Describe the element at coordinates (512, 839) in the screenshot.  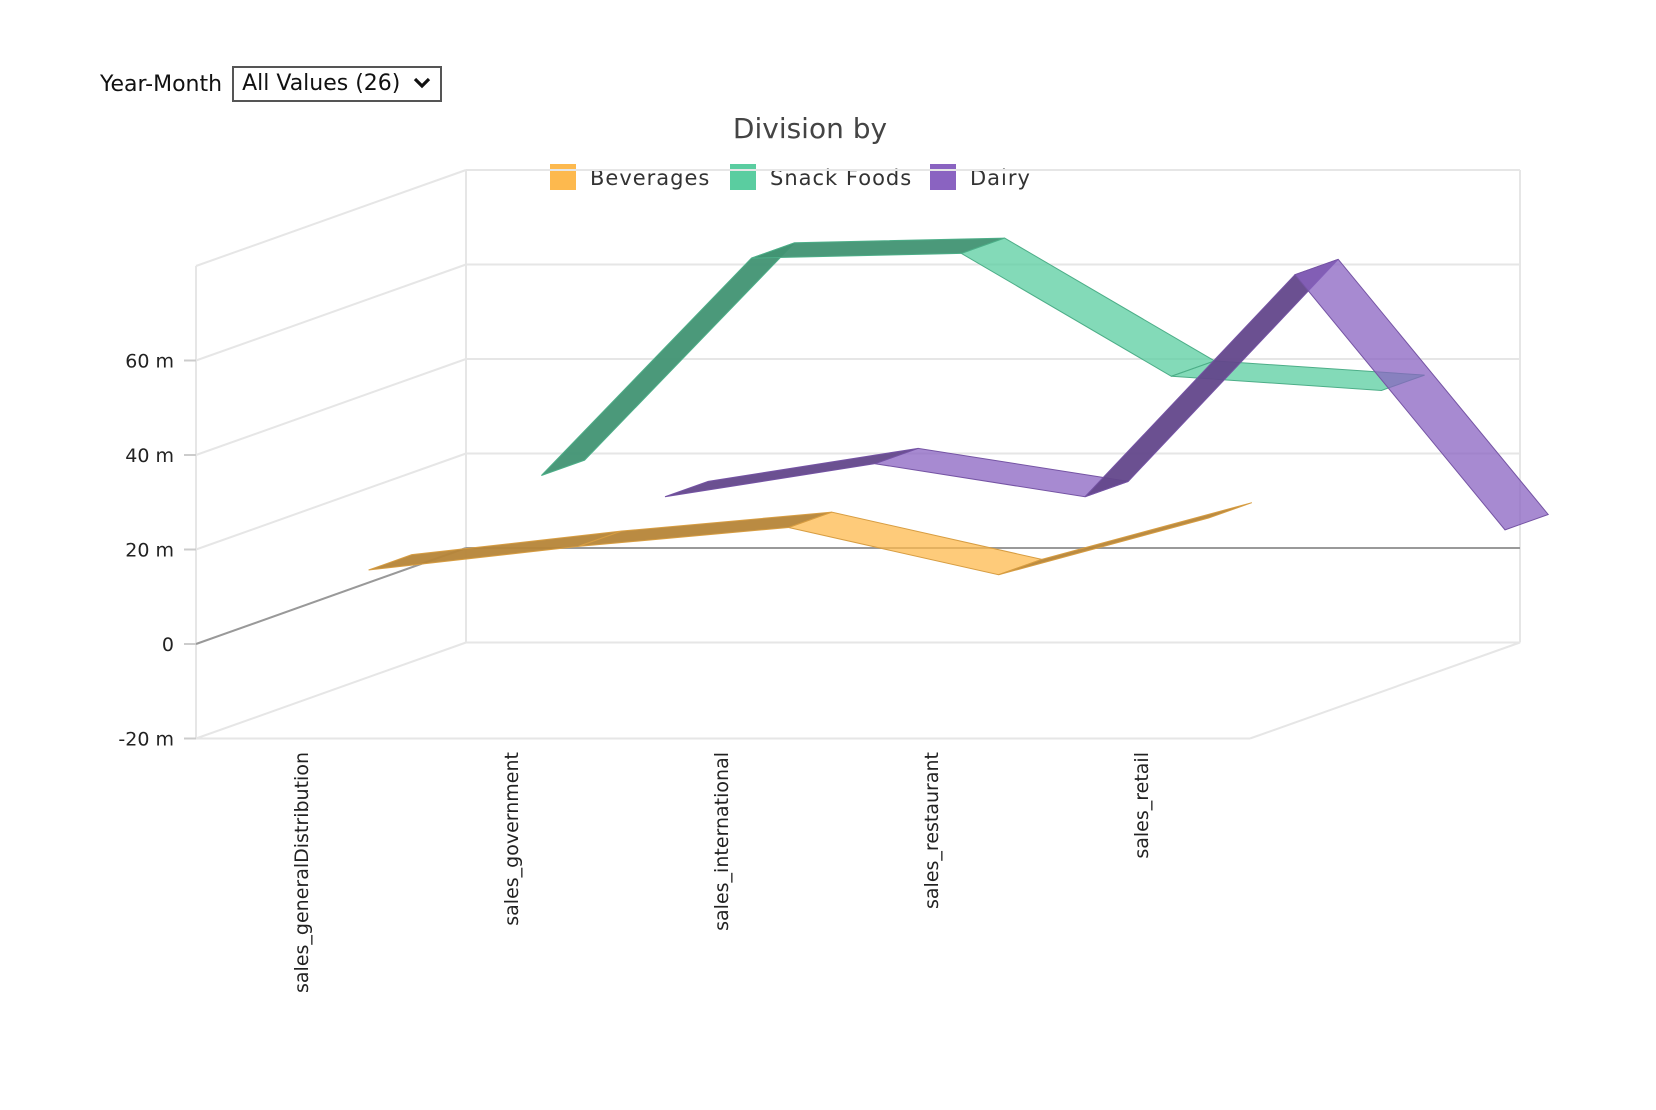
I see `x-tick-label: sales_government` at that location.